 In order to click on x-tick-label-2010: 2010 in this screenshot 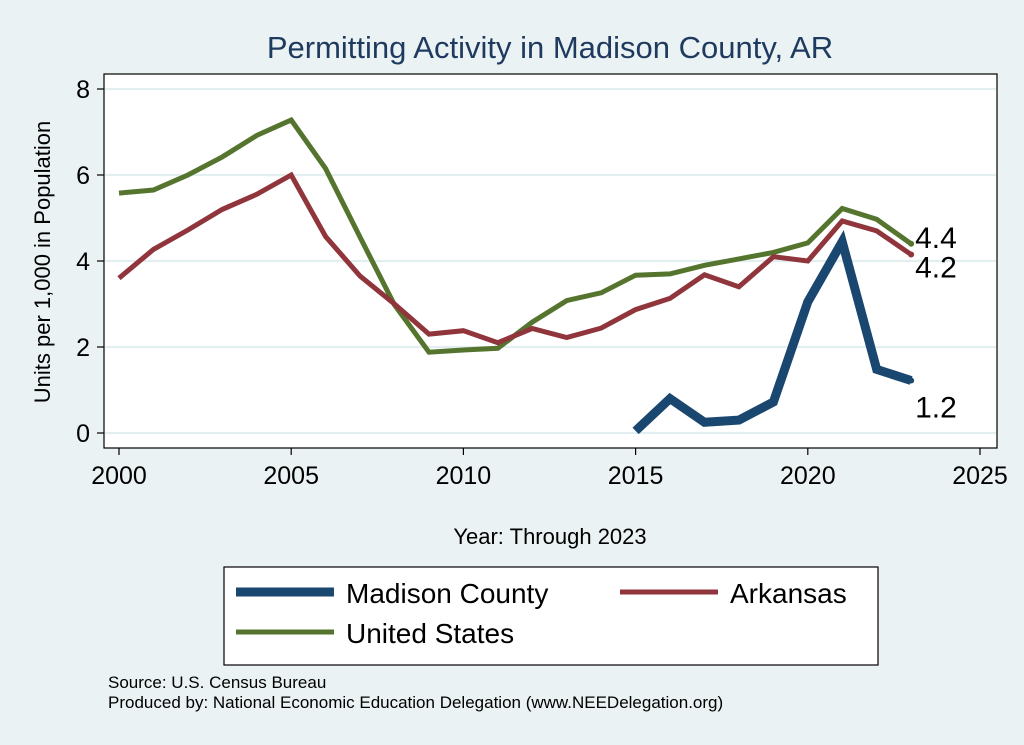, I will do `click(464, 476)`.